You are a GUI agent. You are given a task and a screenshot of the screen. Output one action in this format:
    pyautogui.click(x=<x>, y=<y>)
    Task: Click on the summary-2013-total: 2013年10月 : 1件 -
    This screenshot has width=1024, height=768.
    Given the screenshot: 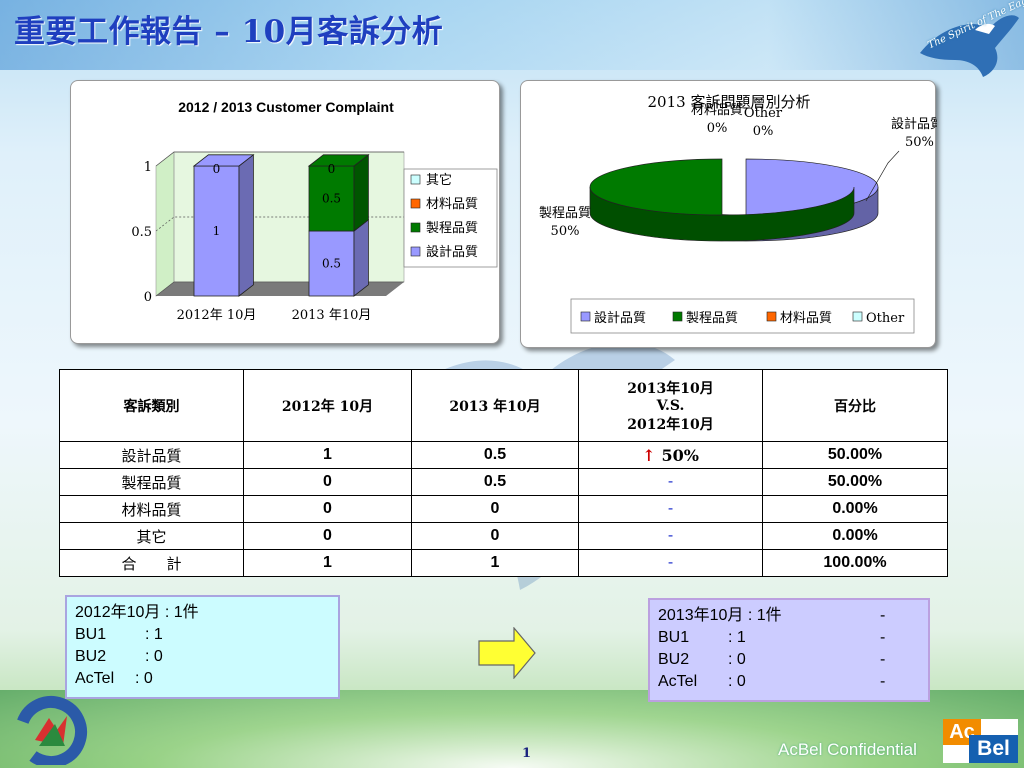 What is the action you would take?
    pyautogui.click(x=789, y=616)
    